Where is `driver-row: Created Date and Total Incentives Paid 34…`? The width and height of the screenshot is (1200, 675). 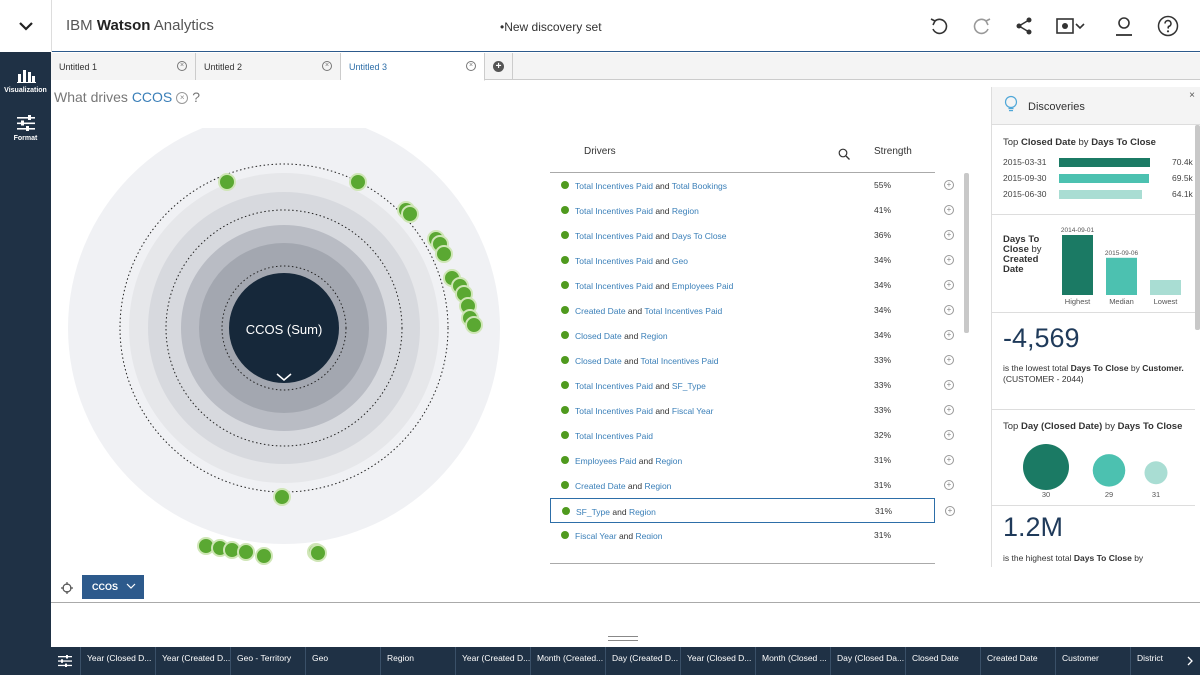 driver-row: Created Date and Total Incentives Paid 34… is located at coordinates (752, 310).